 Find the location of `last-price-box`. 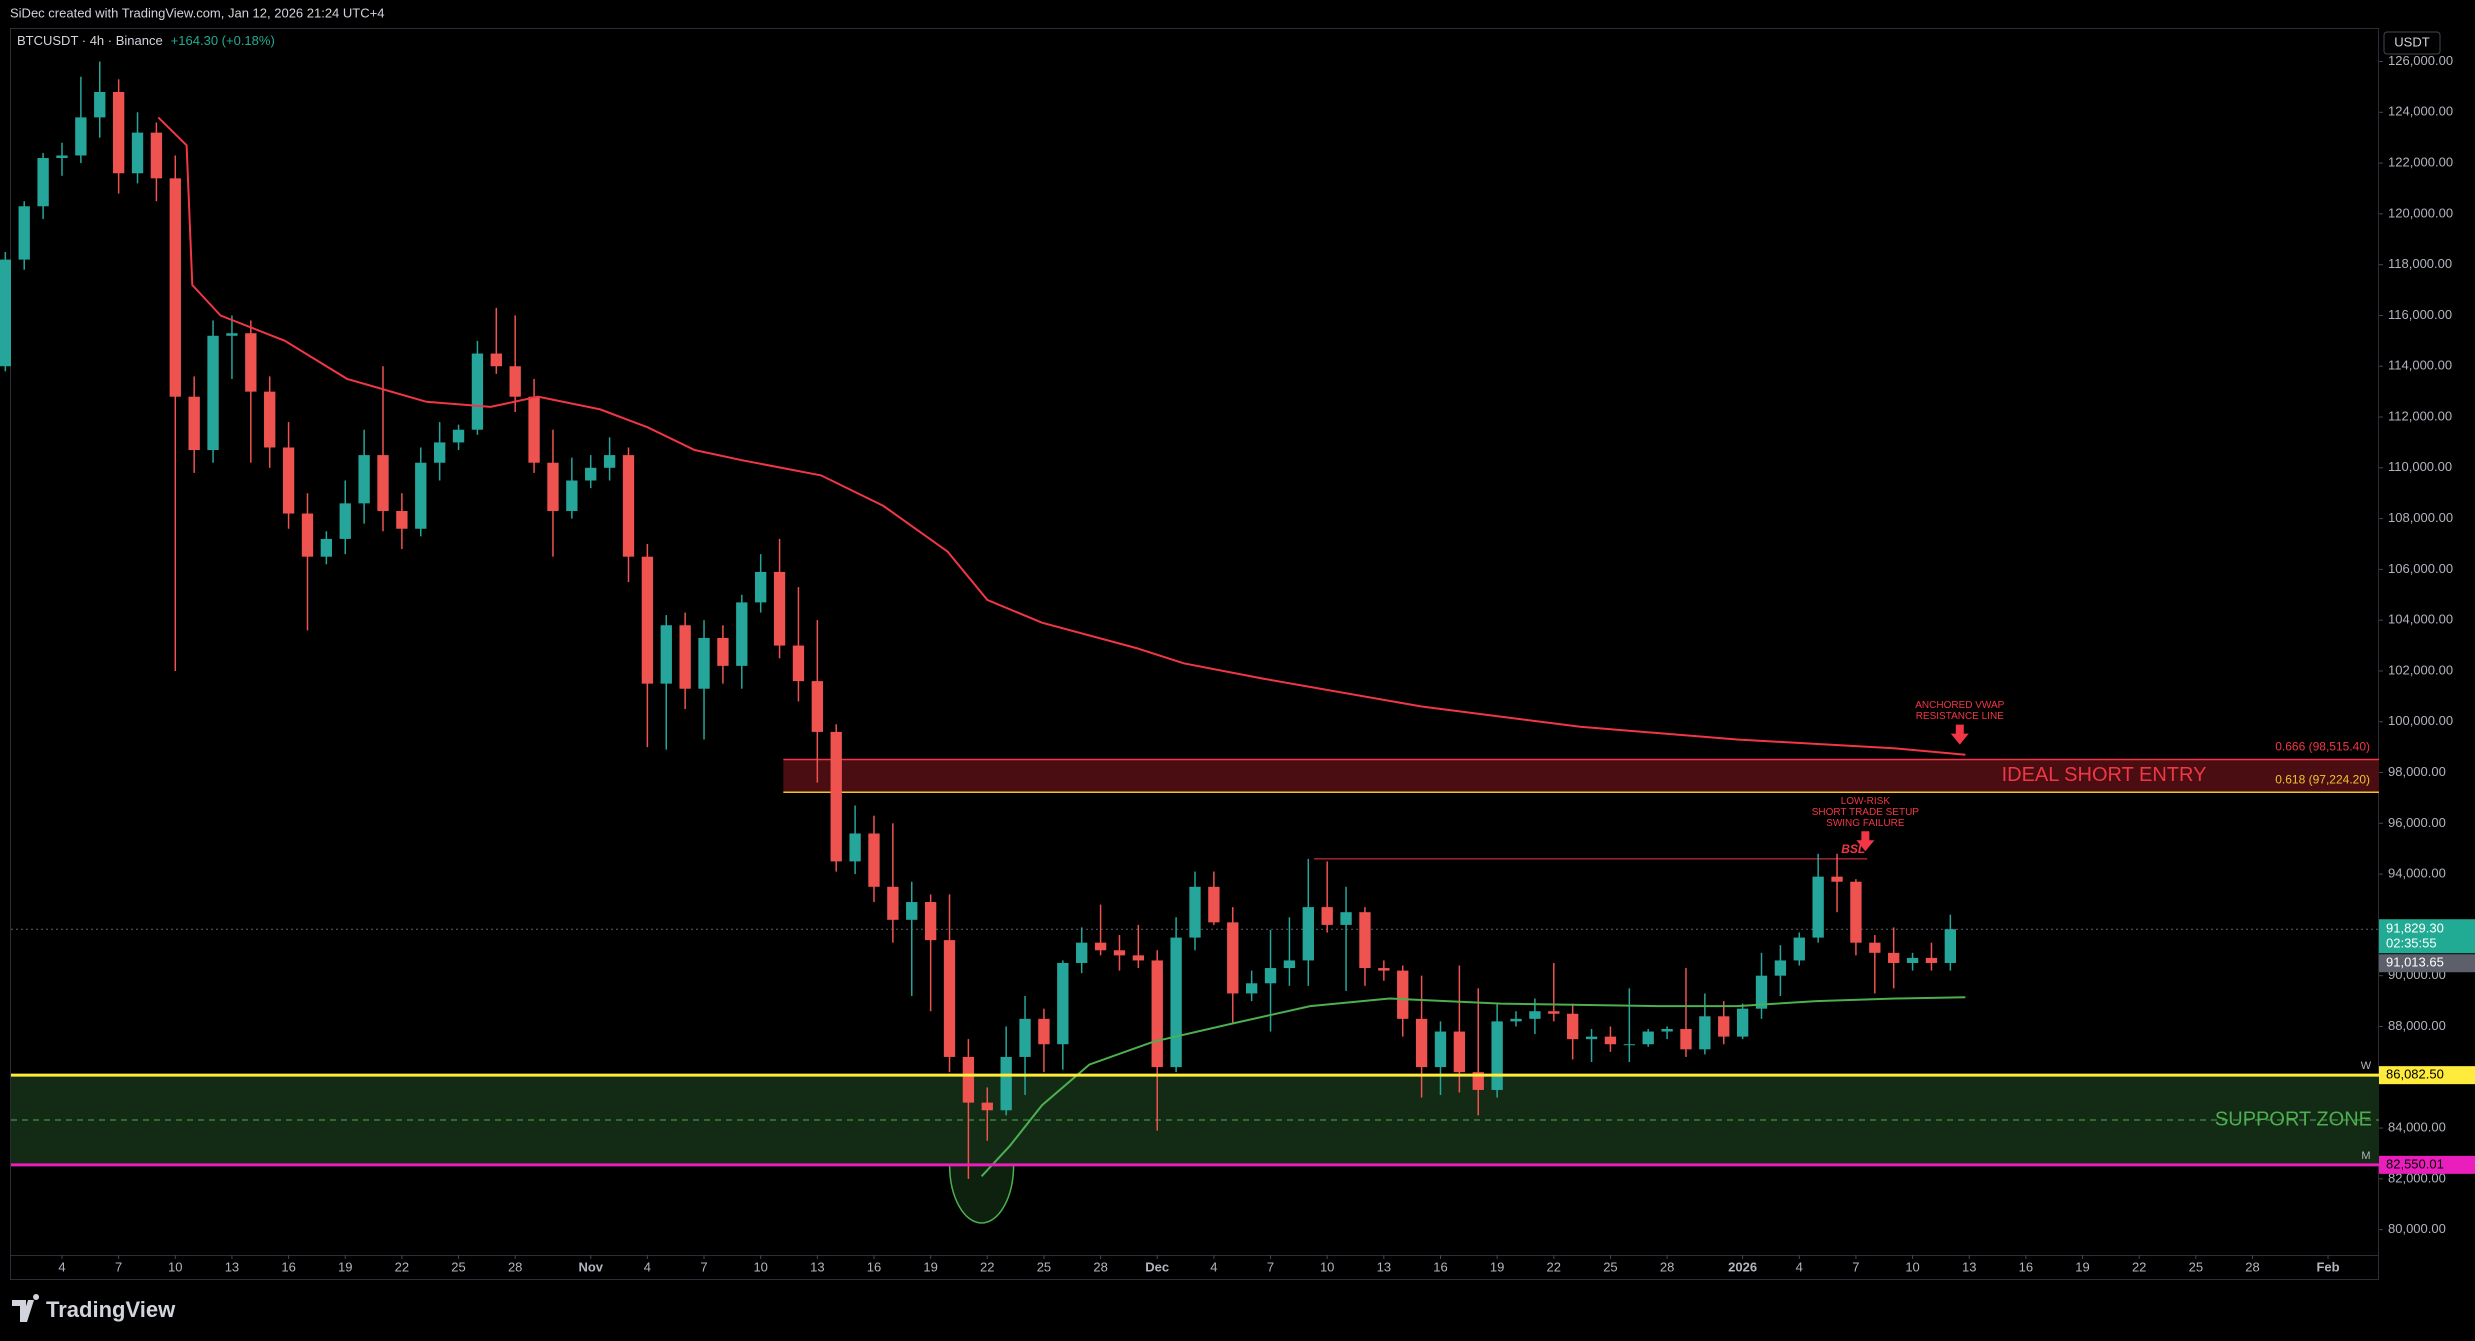

last-price-box is located at coordinates (2427, 936).